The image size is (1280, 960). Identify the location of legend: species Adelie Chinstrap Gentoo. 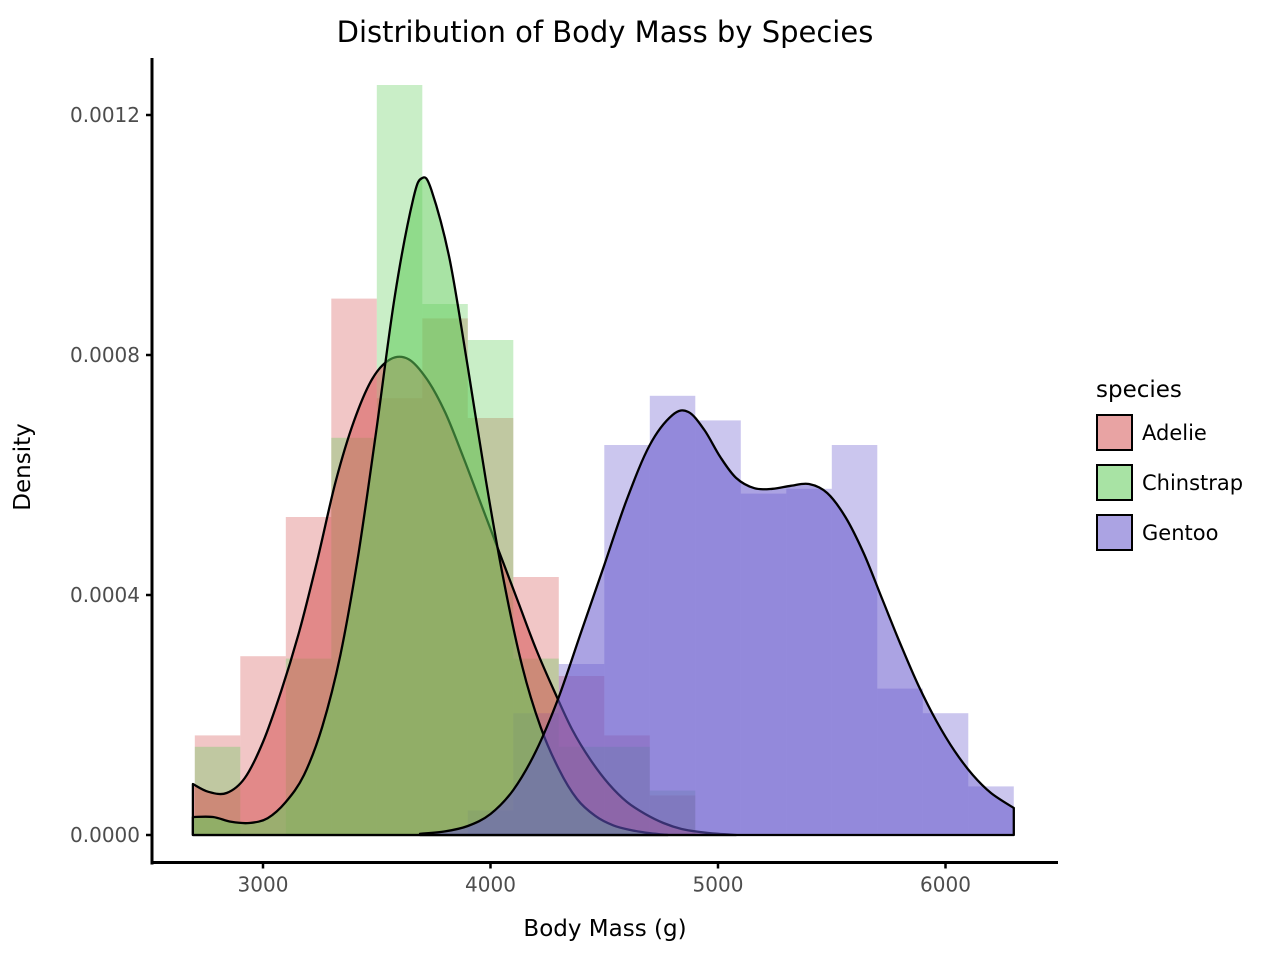
(1169, 470).